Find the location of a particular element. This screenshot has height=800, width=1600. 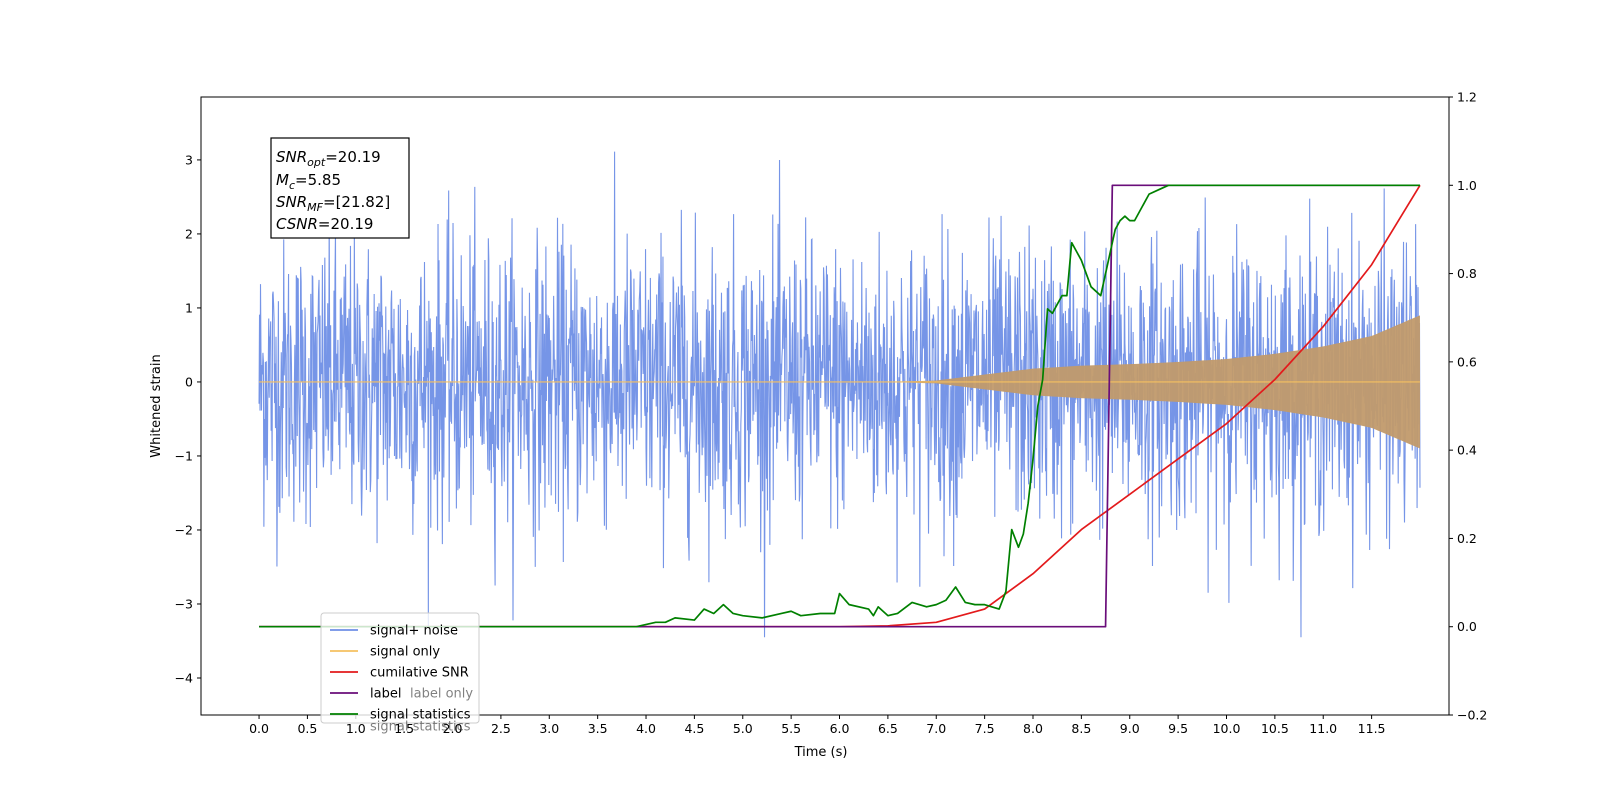

x-tick-label: 10.5 is located at coordinates (1275, 728).